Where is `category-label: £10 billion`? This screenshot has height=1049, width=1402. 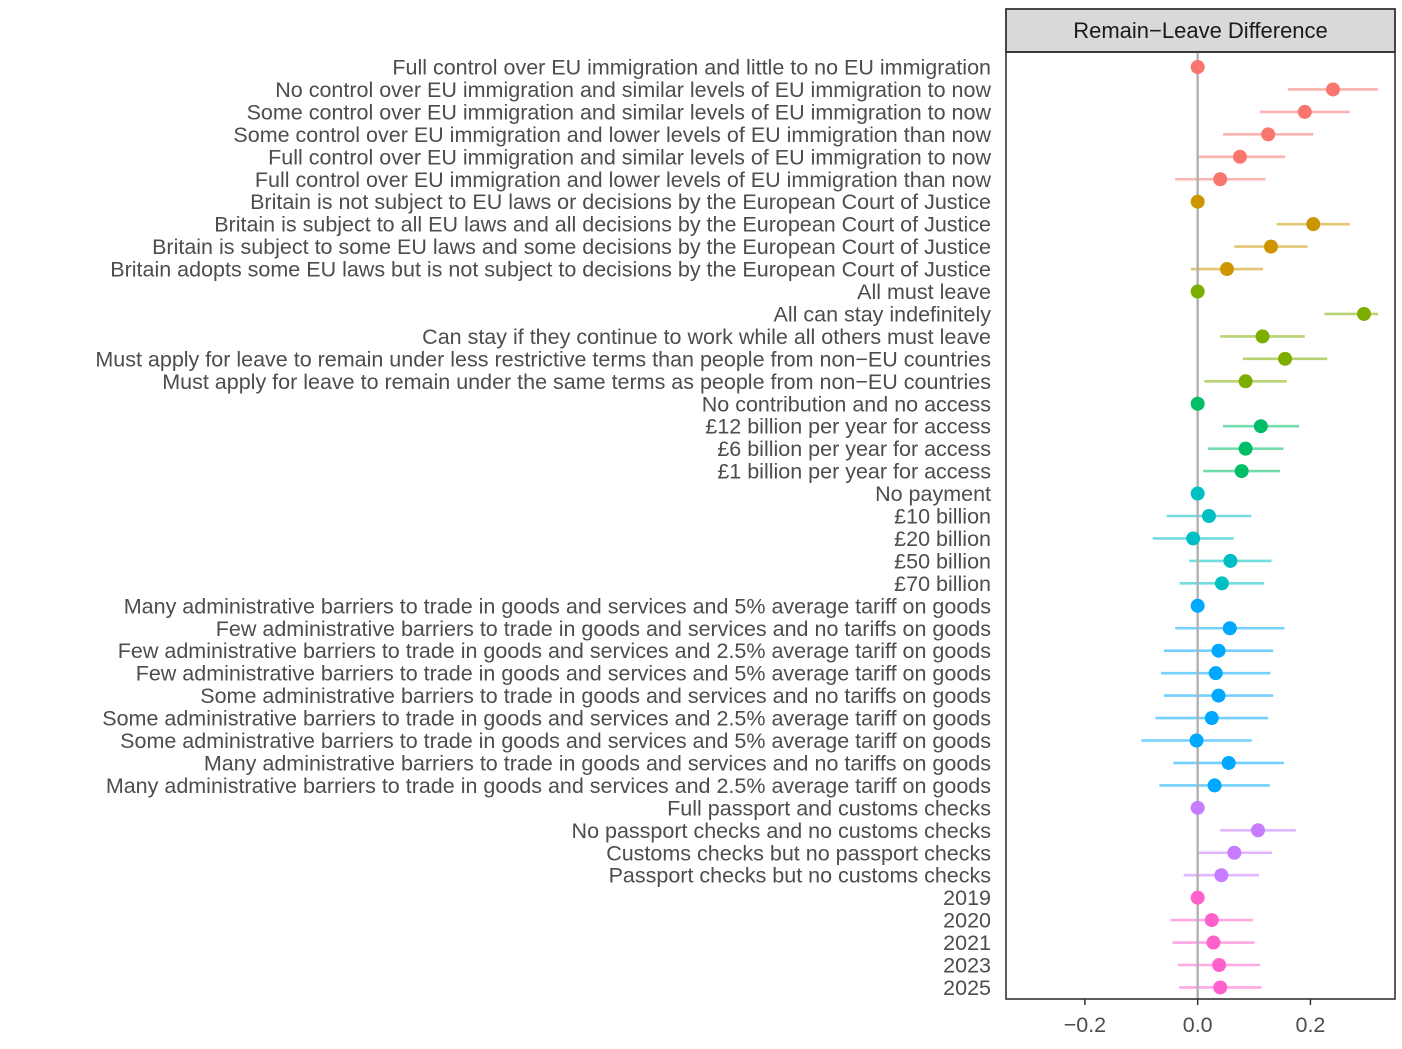 category-label: £10 billion is located at coordinates (942, 517).